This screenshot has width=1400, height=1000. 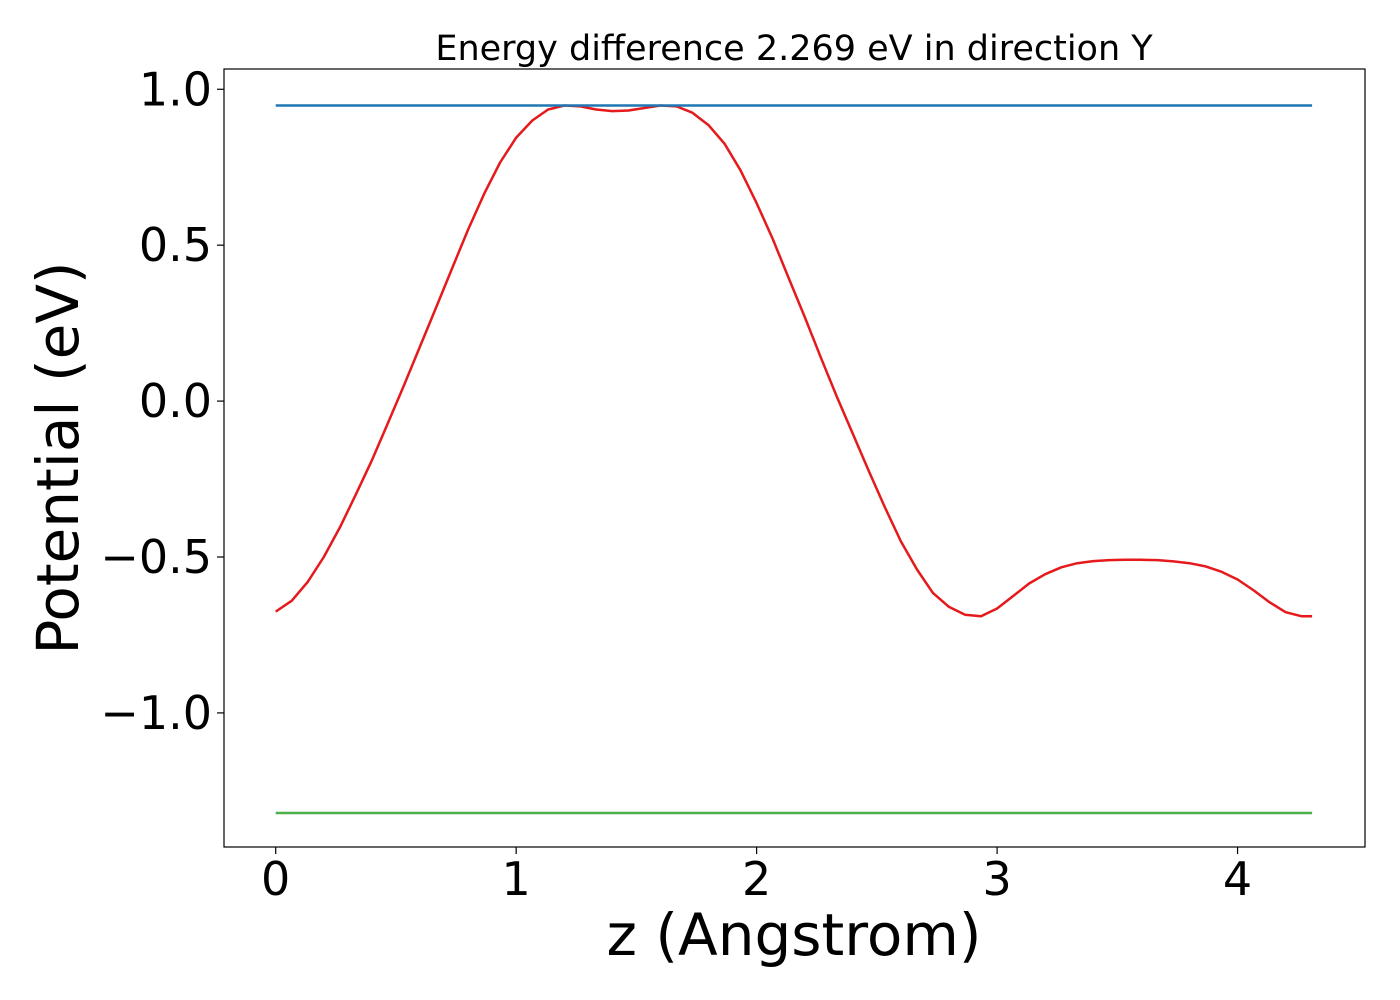 What do you see at coordinates (1237, 879) in the screenshot?
I see `x-tick-label: 4` at bounding box center [1237, 879].